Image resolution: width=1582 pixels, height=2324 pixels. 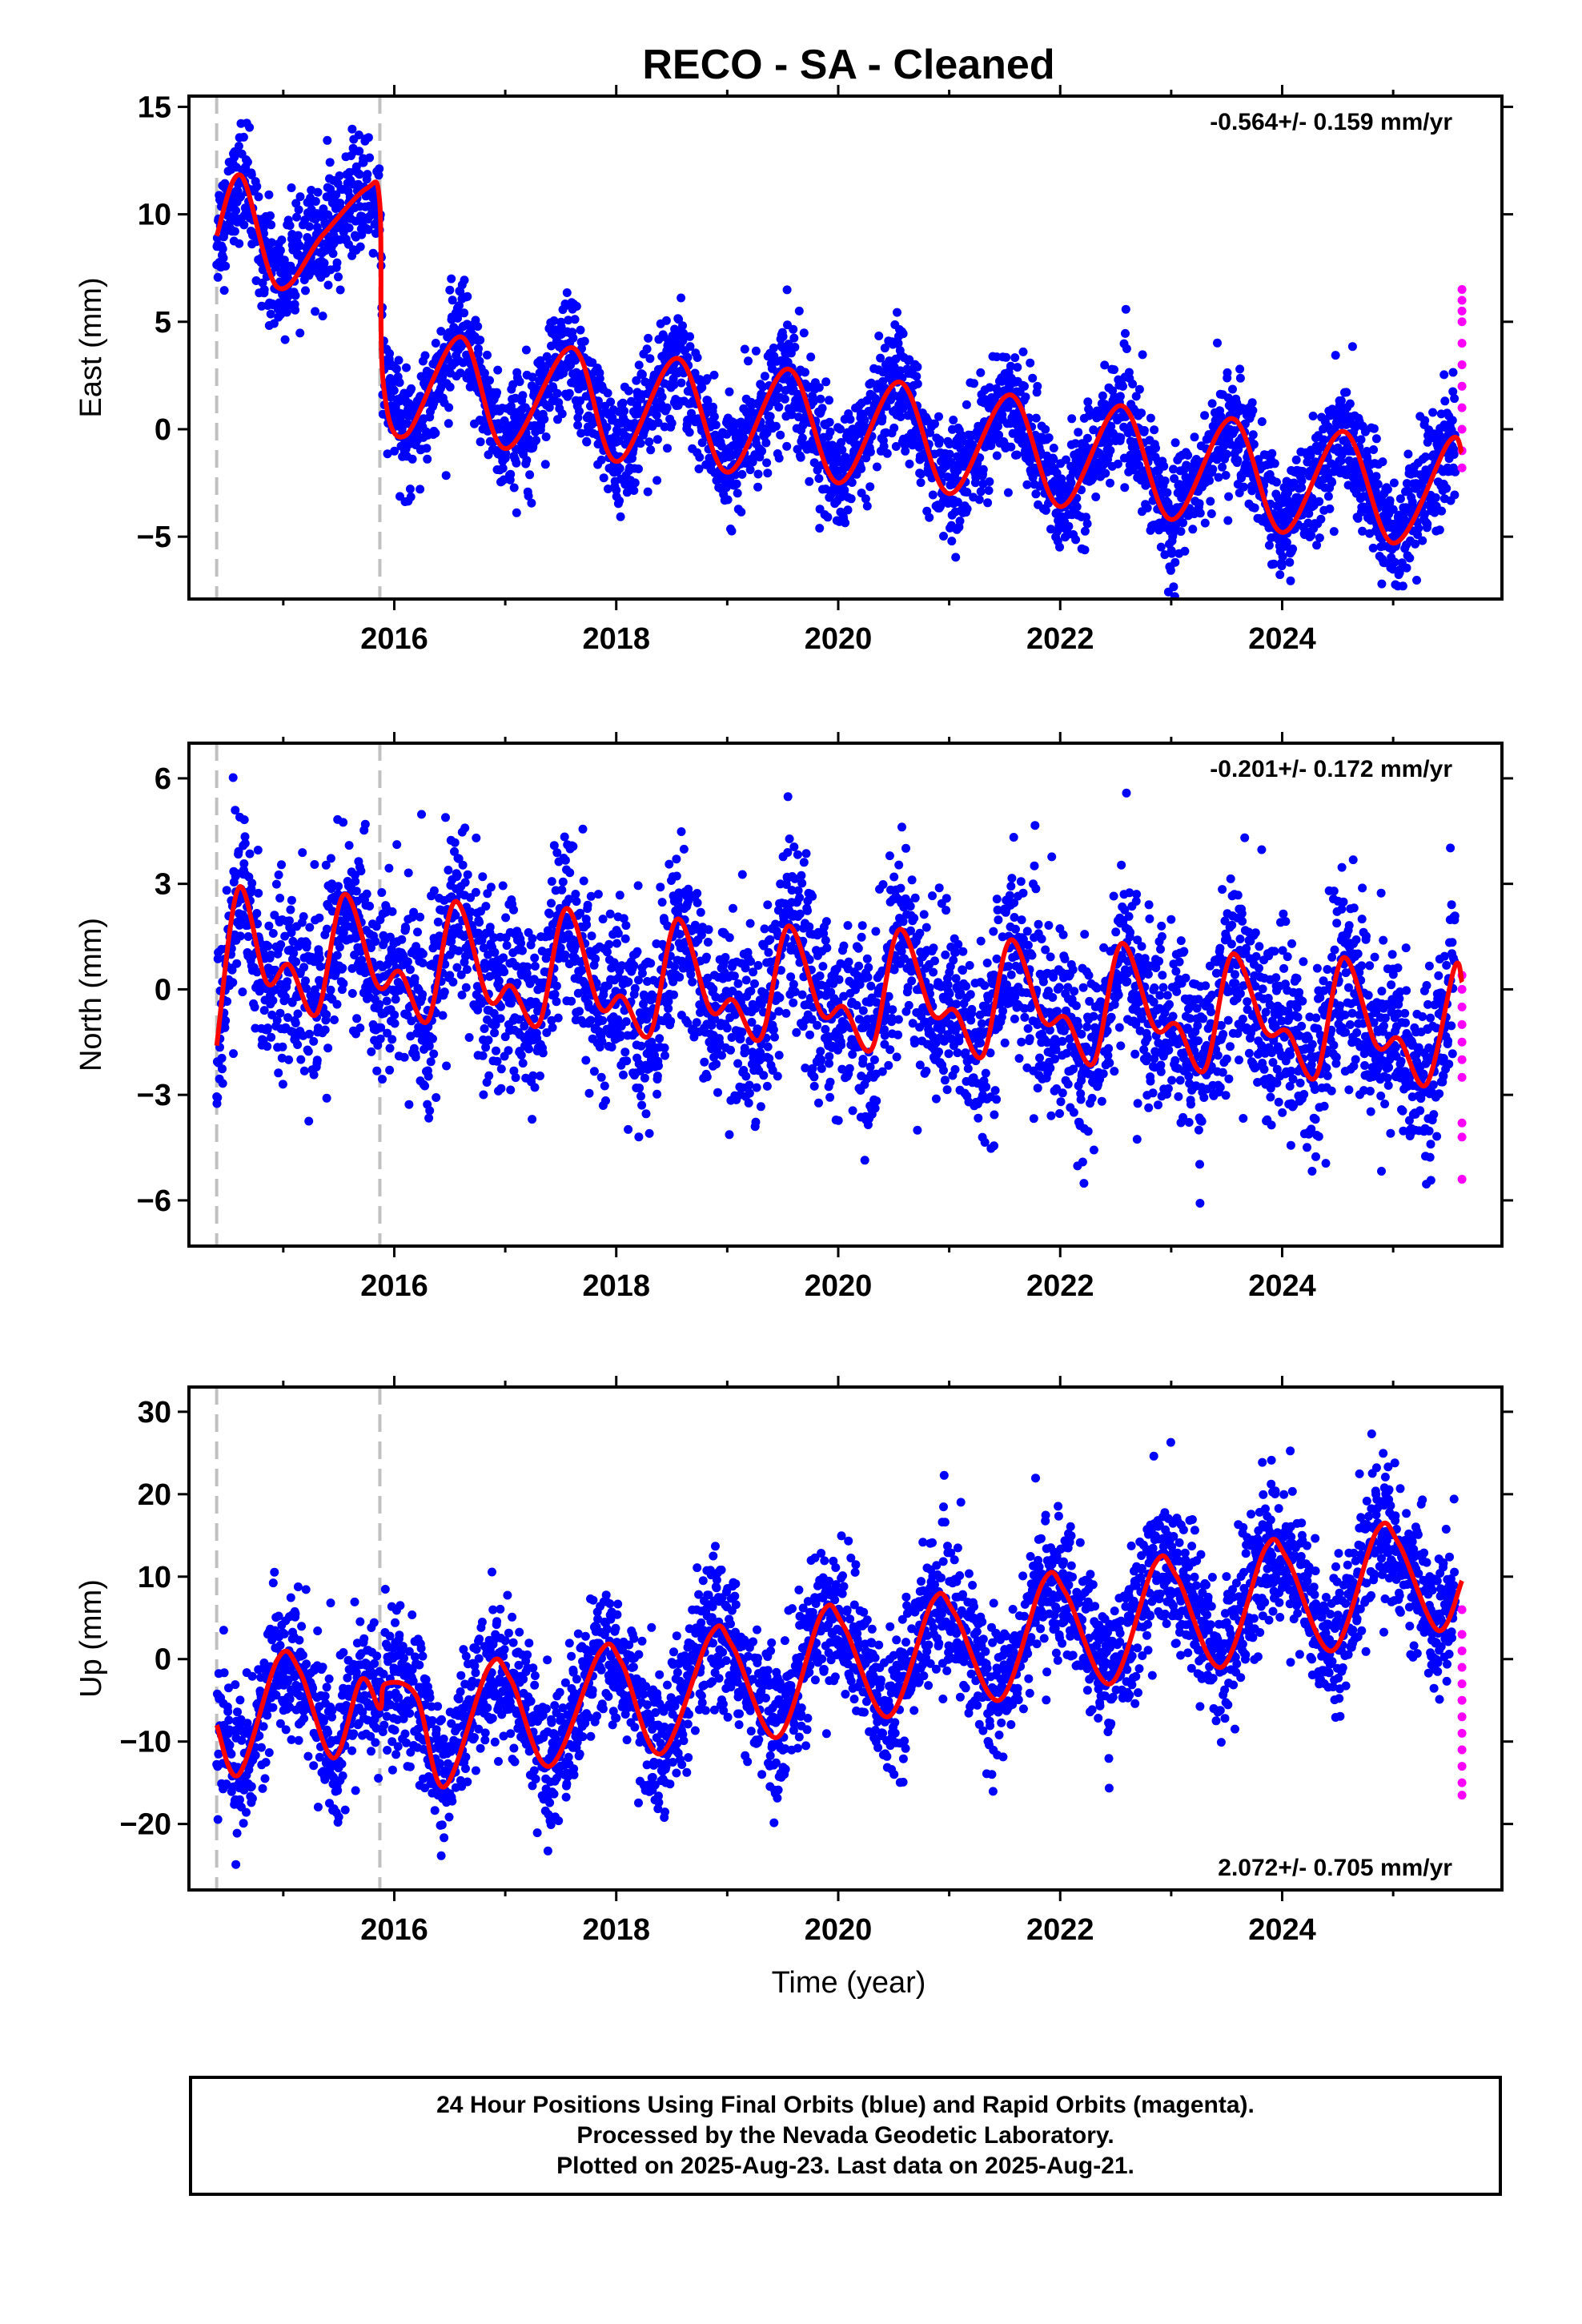 I want to click on rapid-point, so click(x=1462, y=300).